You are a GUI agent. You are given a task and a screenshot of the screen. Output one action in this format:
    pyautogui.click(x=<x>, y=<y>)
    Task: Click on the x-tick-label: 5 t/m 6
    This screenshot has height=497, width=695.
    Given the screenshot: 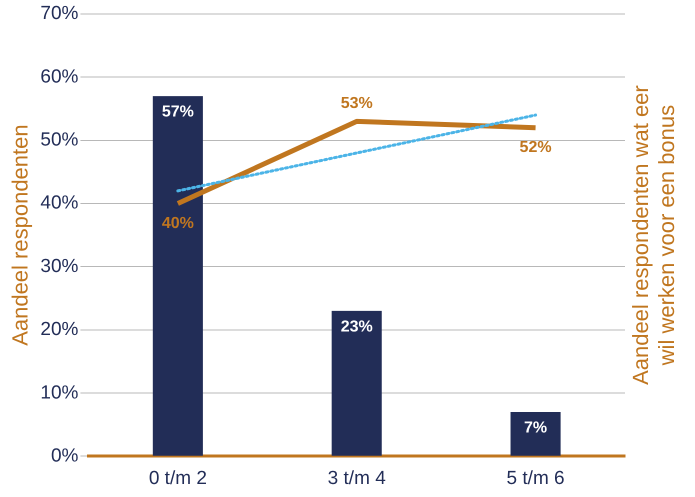 What is the action you would take?
    pyautogui.click(x=535, y=478)
    